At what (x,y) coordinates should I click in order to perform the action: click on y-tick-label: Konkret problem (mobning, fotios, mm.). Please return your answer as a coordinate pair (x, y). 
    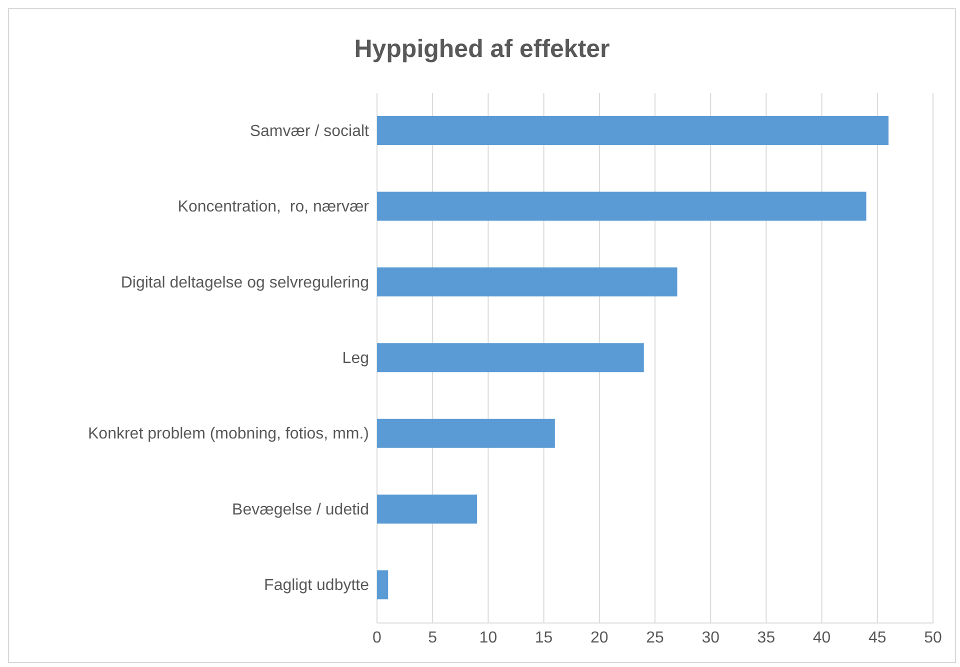
    Looking at the image, I should click on (228, 434).